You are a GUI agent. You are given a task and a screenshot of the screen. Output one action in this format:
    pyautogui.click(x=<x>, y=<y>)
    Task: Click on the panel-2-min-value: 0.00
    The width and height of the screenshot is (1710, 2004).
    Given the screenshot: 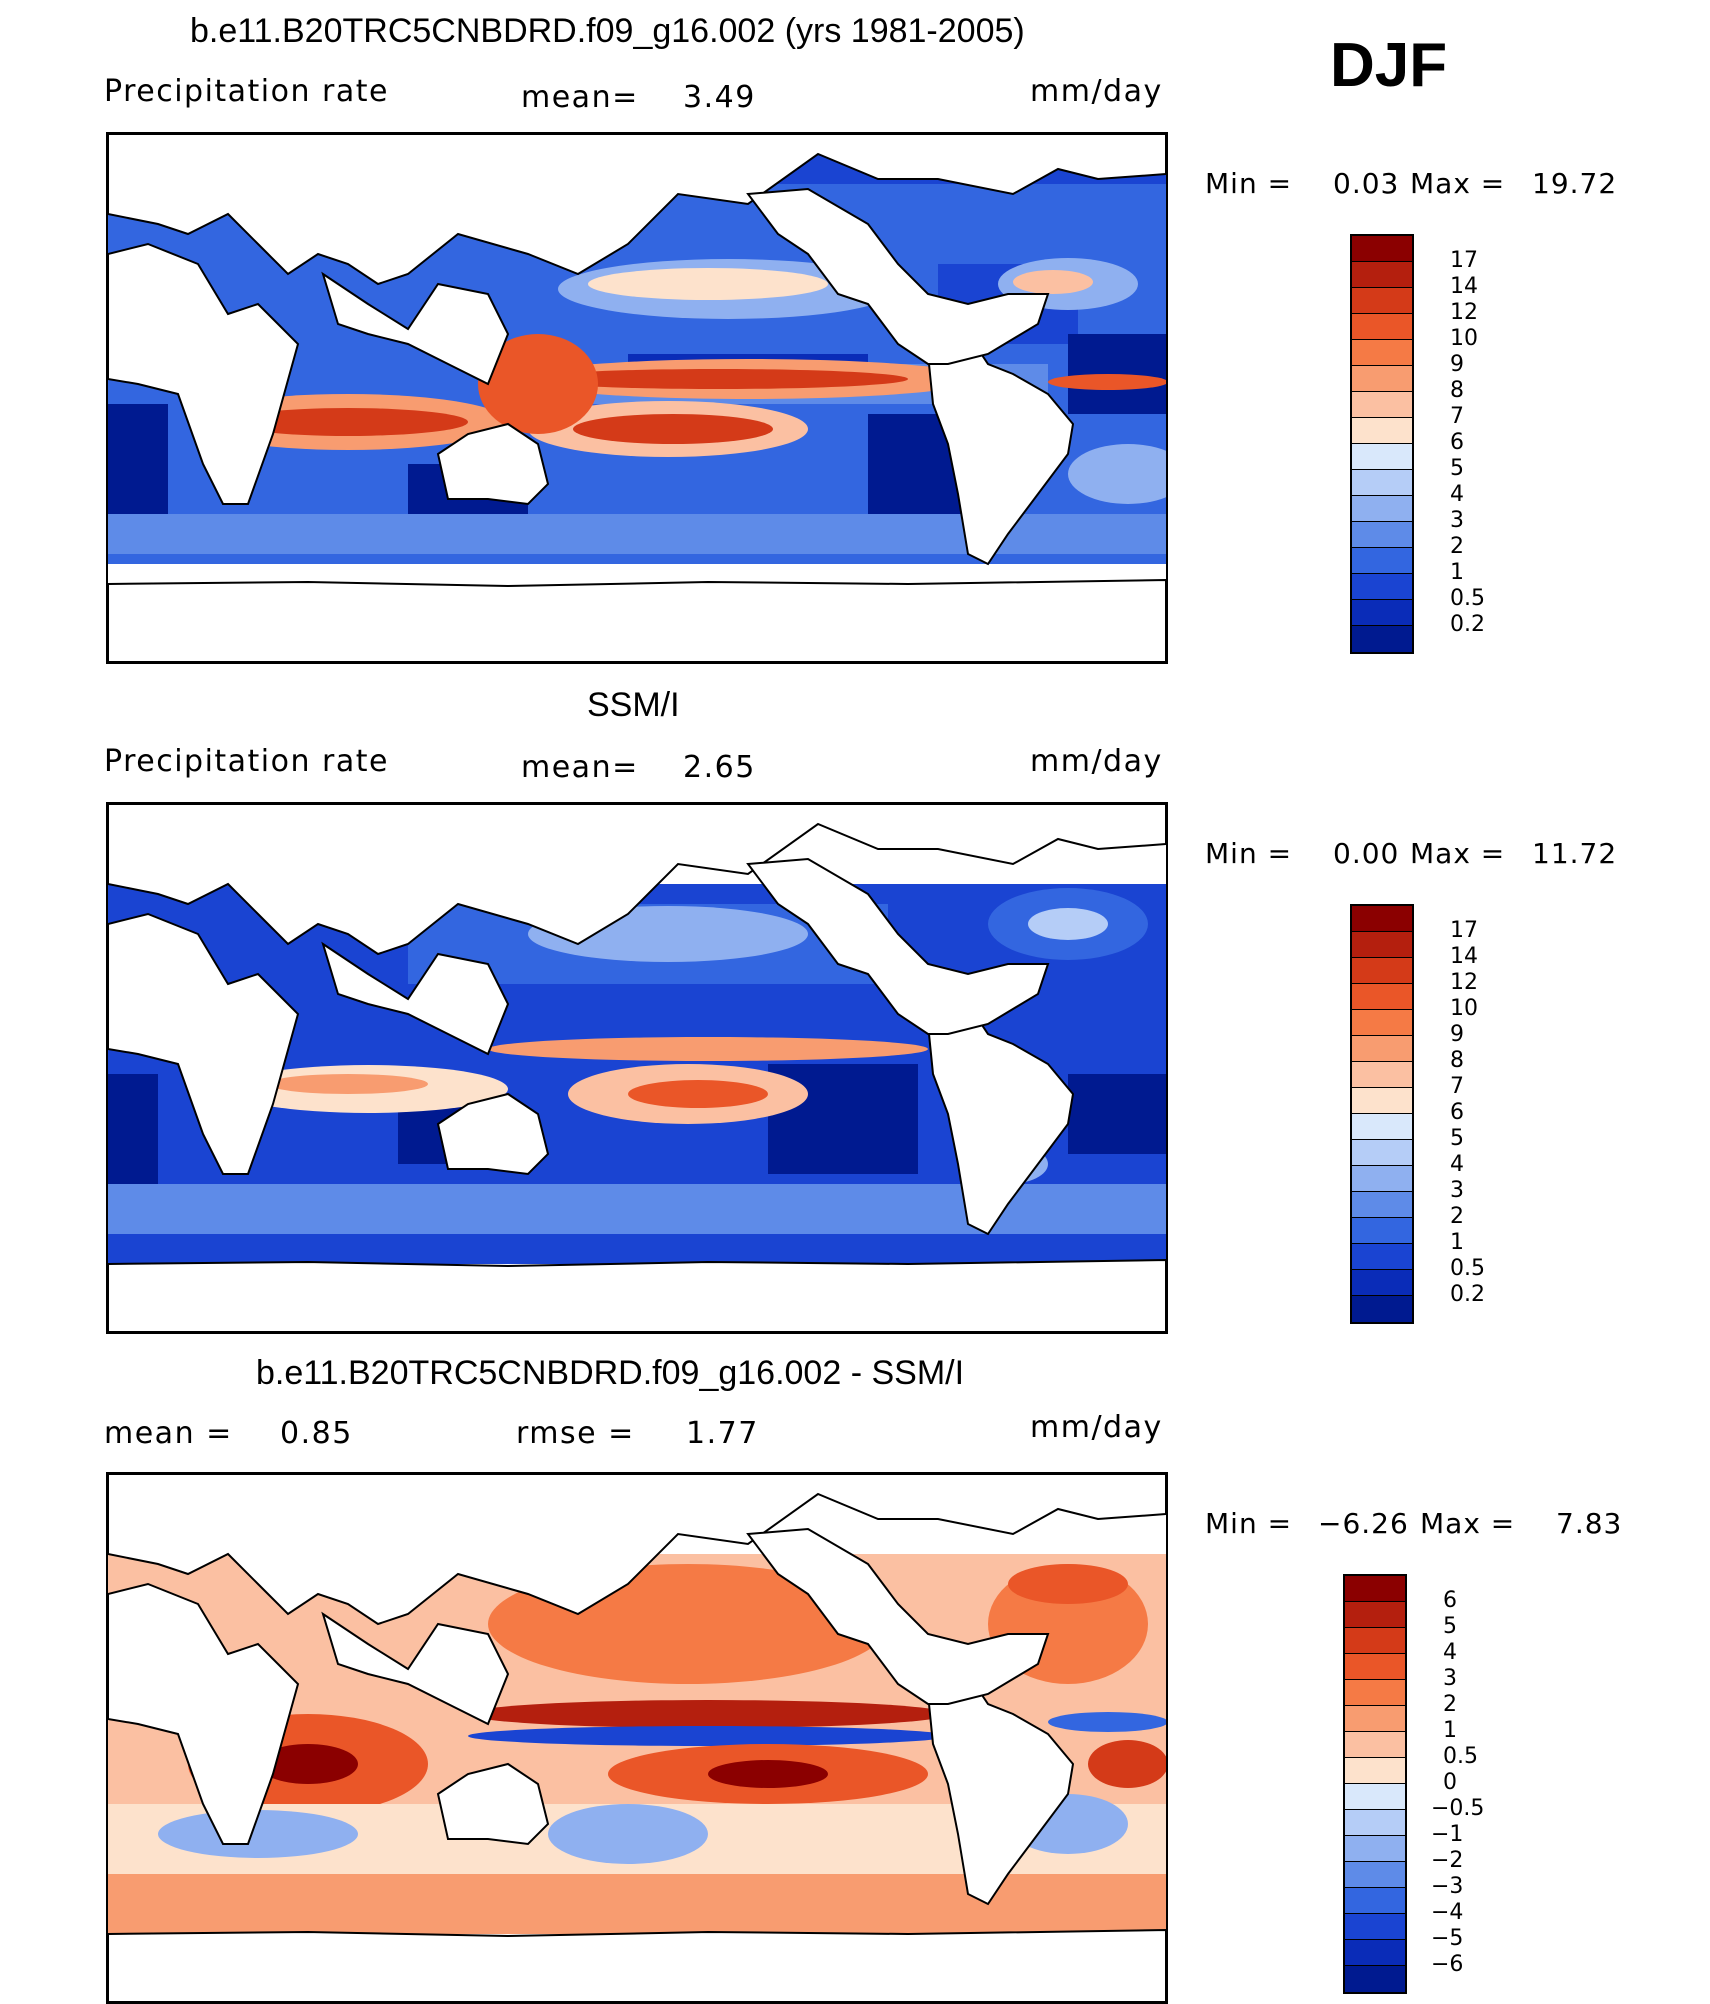 What is the action you would take?
    pyautogui.click(x=1366, y=853)
    